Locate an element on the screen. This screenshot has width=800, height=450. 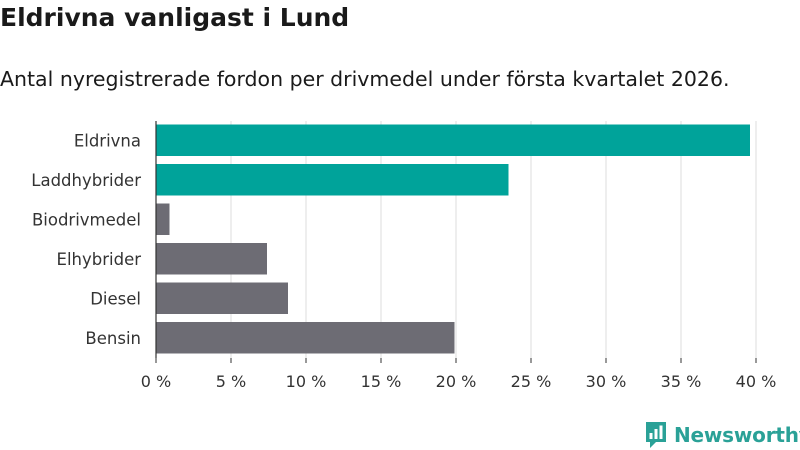
category-label: Diesel is located at coordinates (115, 298).